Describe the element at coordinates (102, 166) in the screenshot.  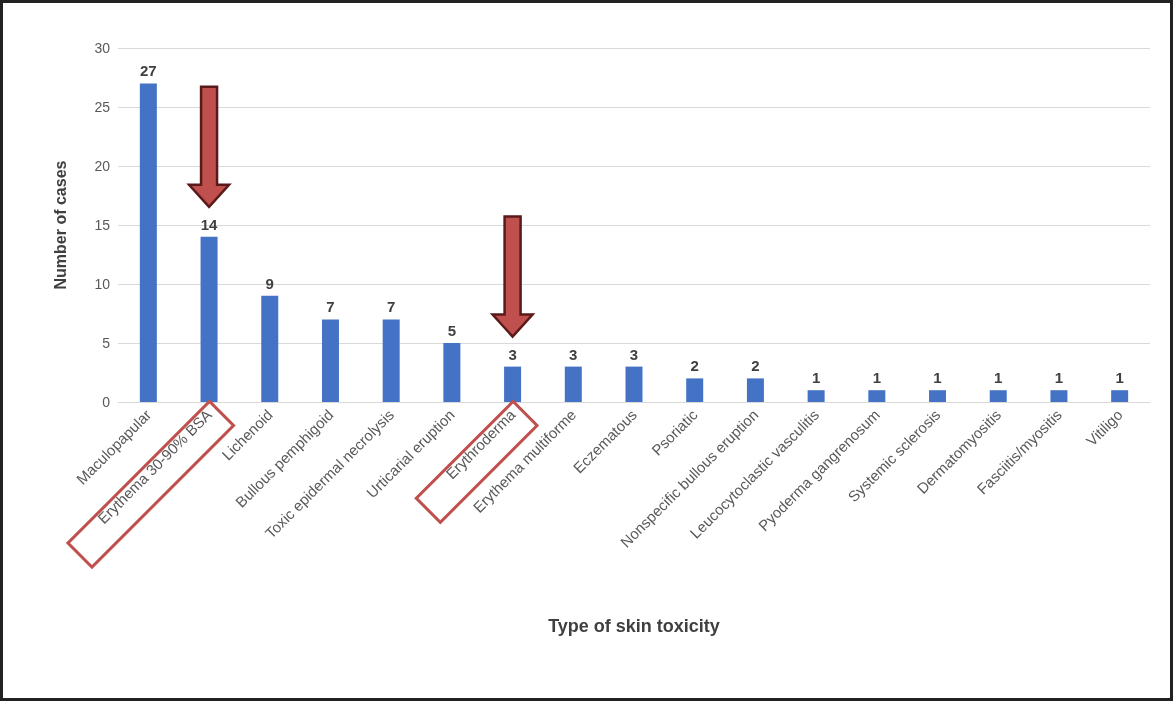
I see `y-tick-label: 20` at that location.